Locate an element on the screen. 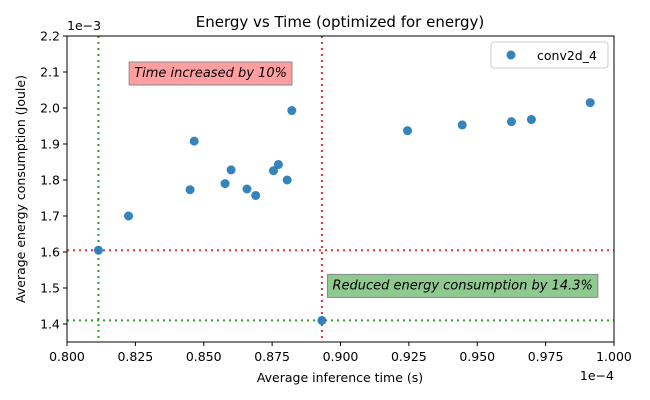 This screenshot has height=400, width=650. x-axis-label: Average inference time (s) is located at coordinates (340, 377).